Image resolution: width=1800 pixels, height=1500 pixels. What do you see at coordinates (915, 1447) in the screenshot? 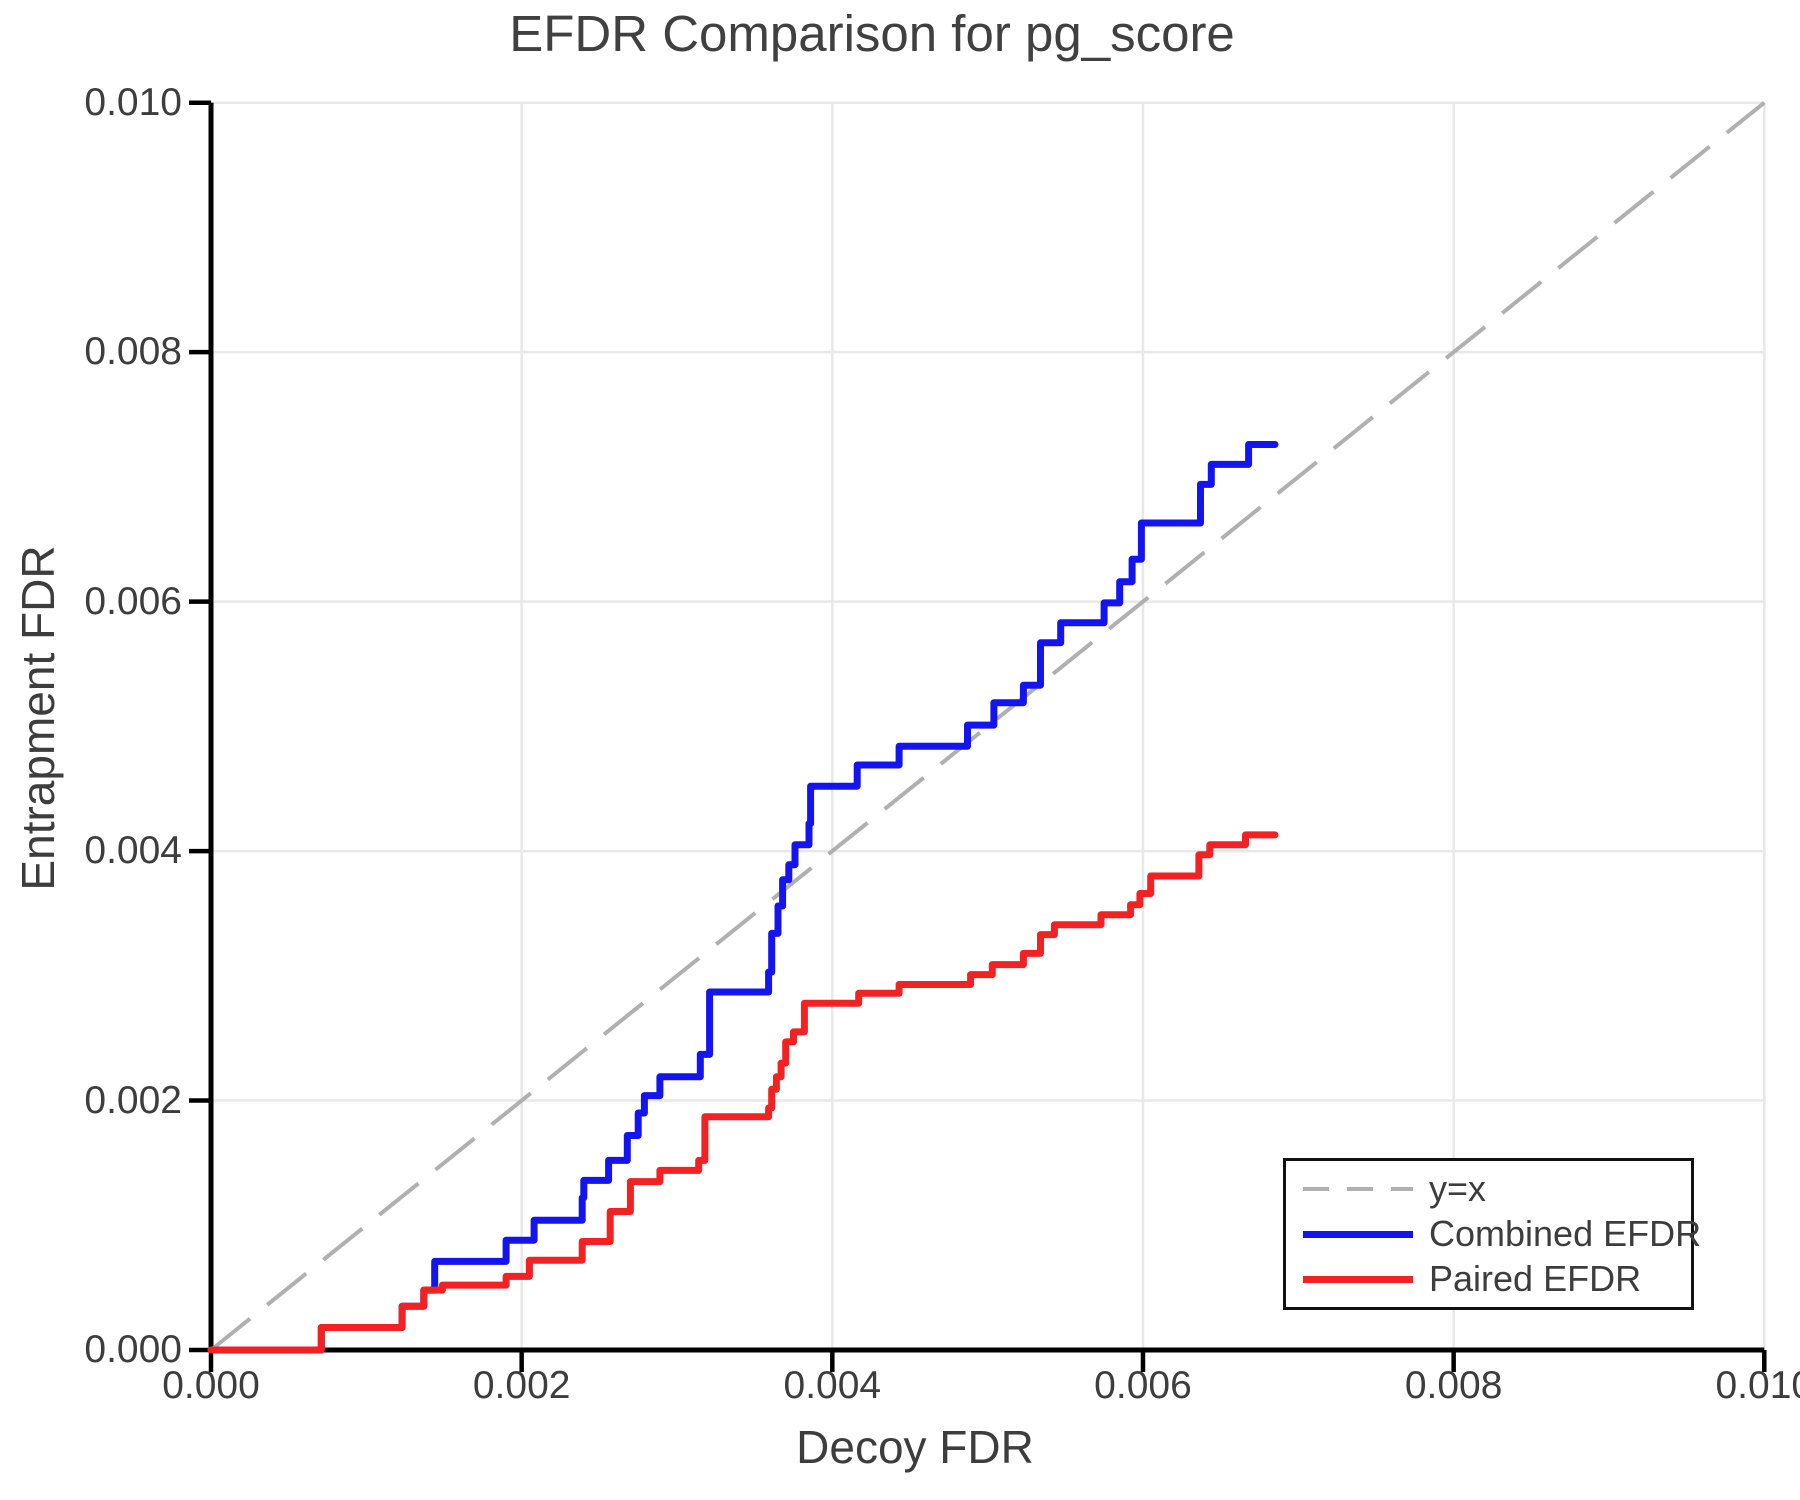
I see `x-axis-label: Decoy FDR` at bounding box center [915, 1447].